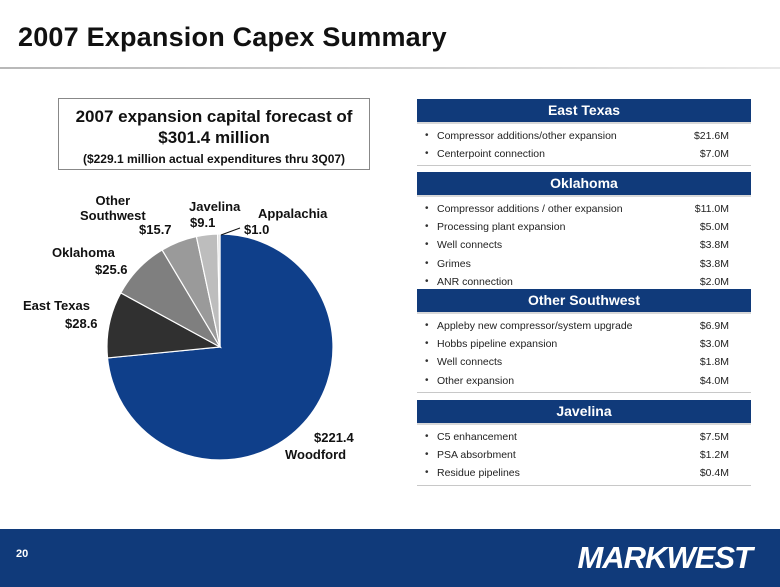 This screenshot has width=780, height=587. I want to click on list-item: • C5 enhancement $7.5M, so click(584, 437).